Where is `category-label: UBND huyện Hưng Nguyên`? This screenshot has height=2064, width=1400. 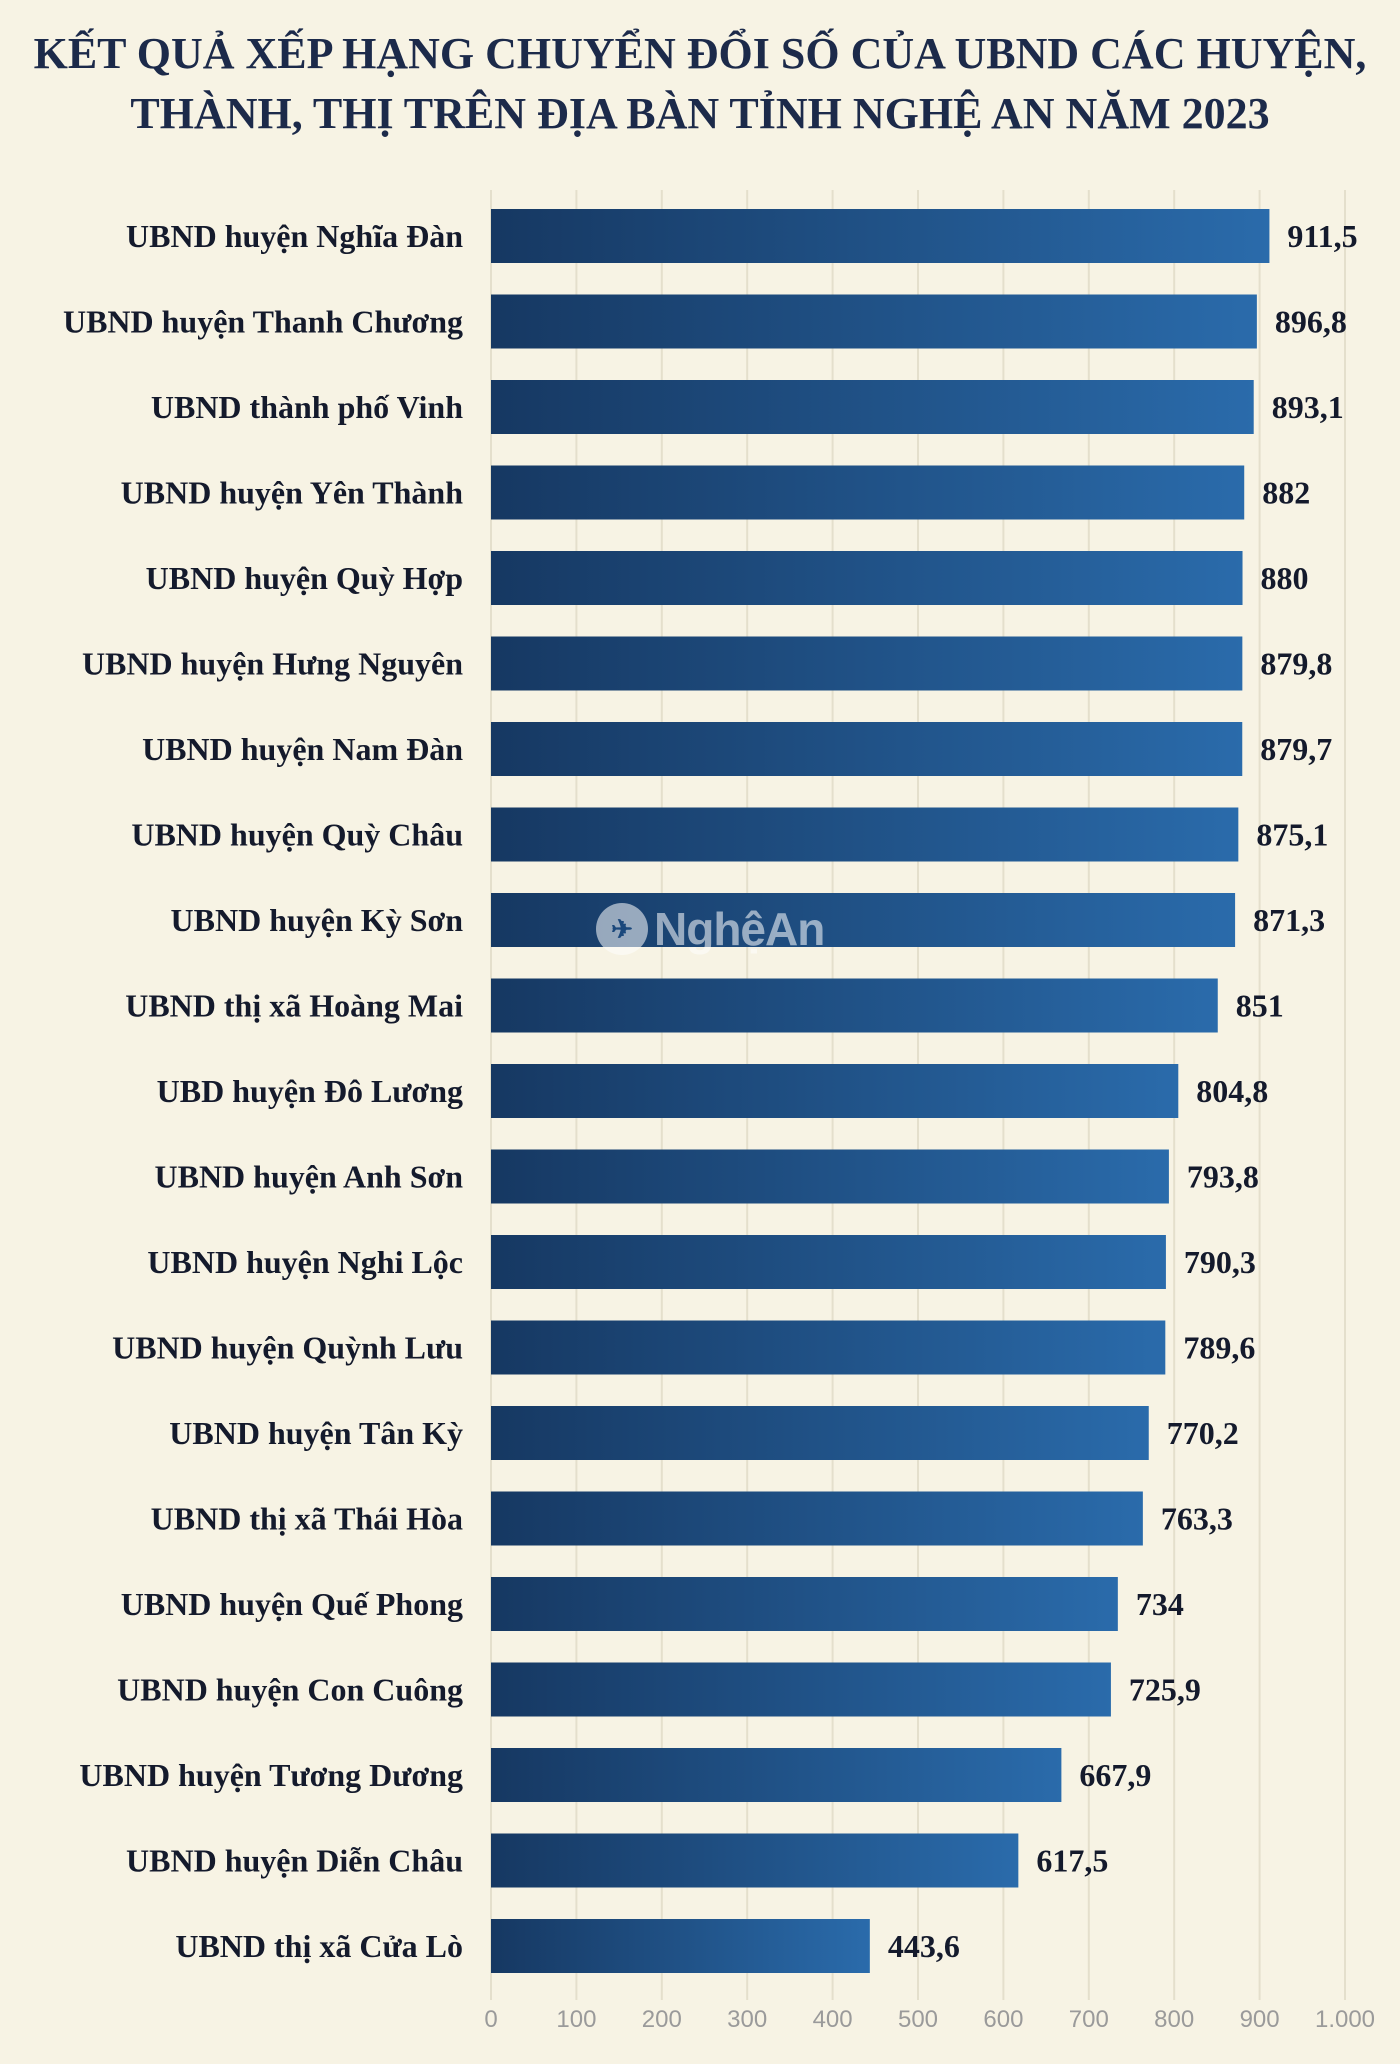 category-label: UBND huyện Hưng Nguyên is located at coordinates (272, 664).